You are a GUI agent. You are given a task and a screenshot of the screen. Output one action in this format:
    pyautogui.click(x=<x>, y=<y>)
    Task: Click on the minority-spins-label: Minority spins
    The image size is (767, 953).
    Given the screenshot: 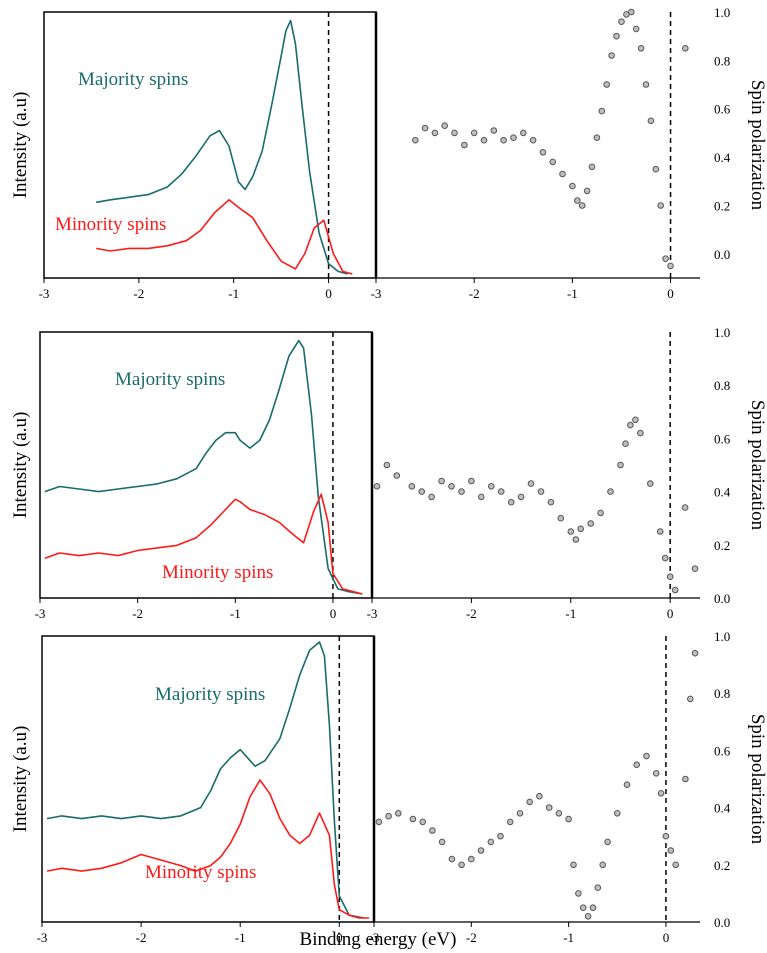 What is the action you would take?
    pyautogui.click(x=110, y=224)
    